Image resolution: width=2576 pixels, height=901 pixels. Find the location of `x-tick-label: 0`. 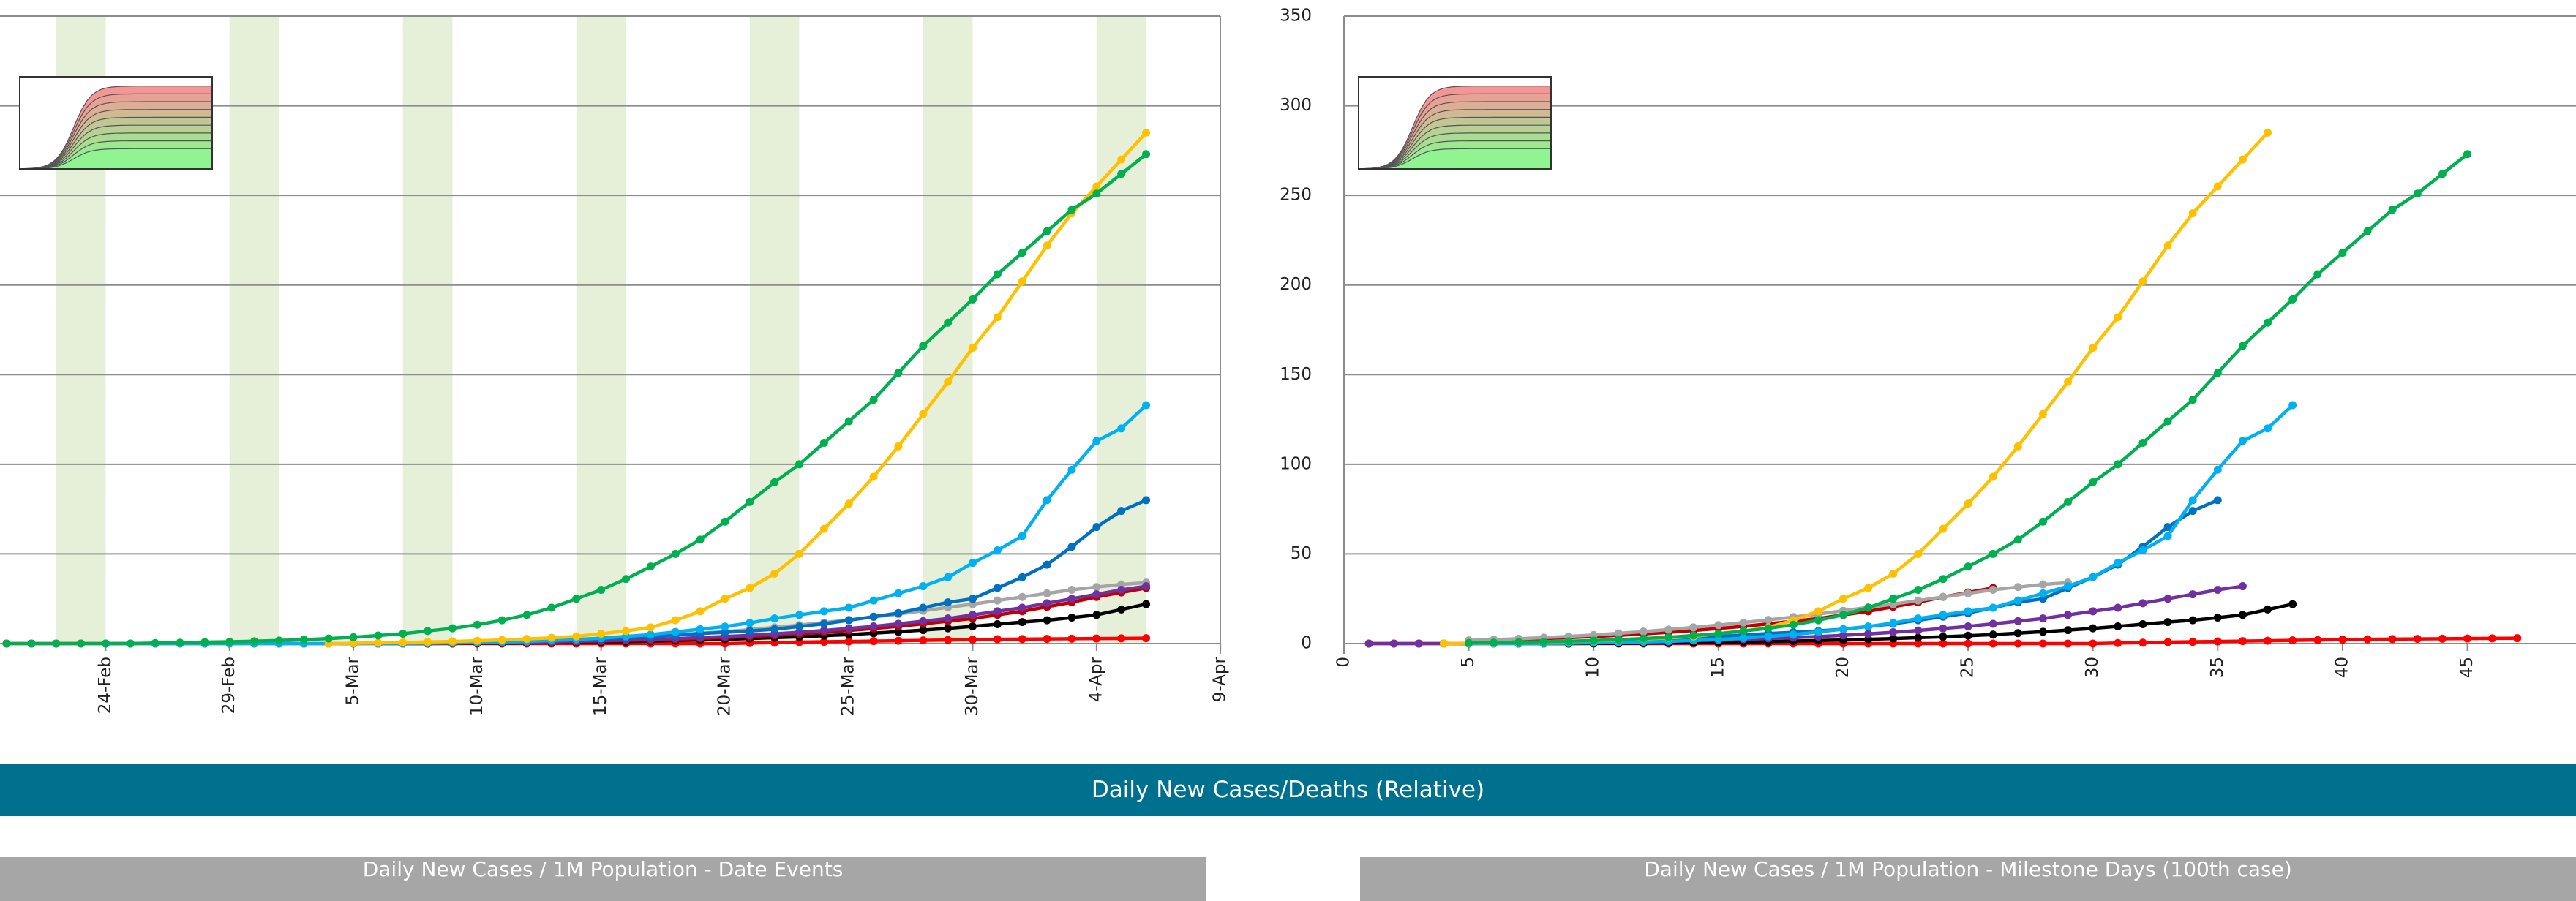

x-tick-label: 0 is located at coordinates (1343, 662).